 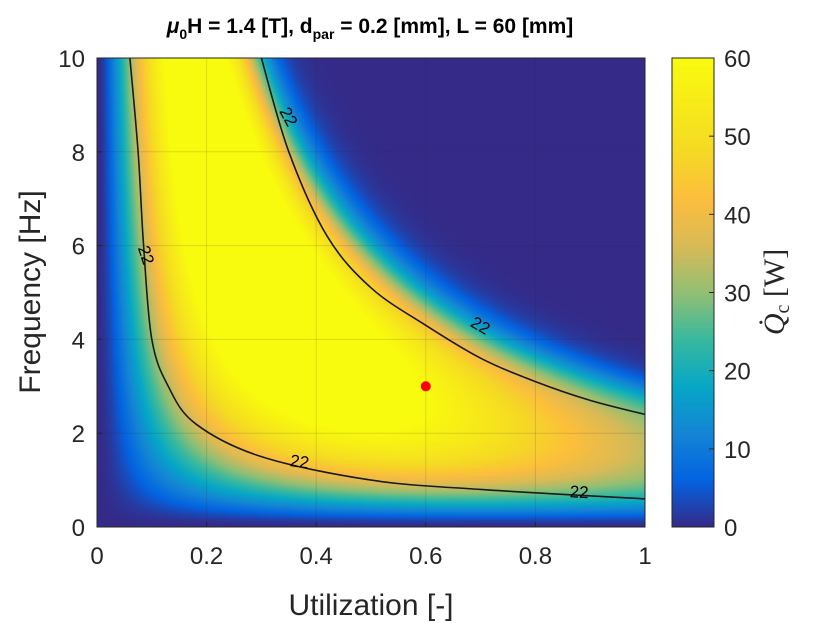 I want to click on x-axis-ticks: 0 0.2 0.4 0.6 0.8 1, so click(x=371, y=546).